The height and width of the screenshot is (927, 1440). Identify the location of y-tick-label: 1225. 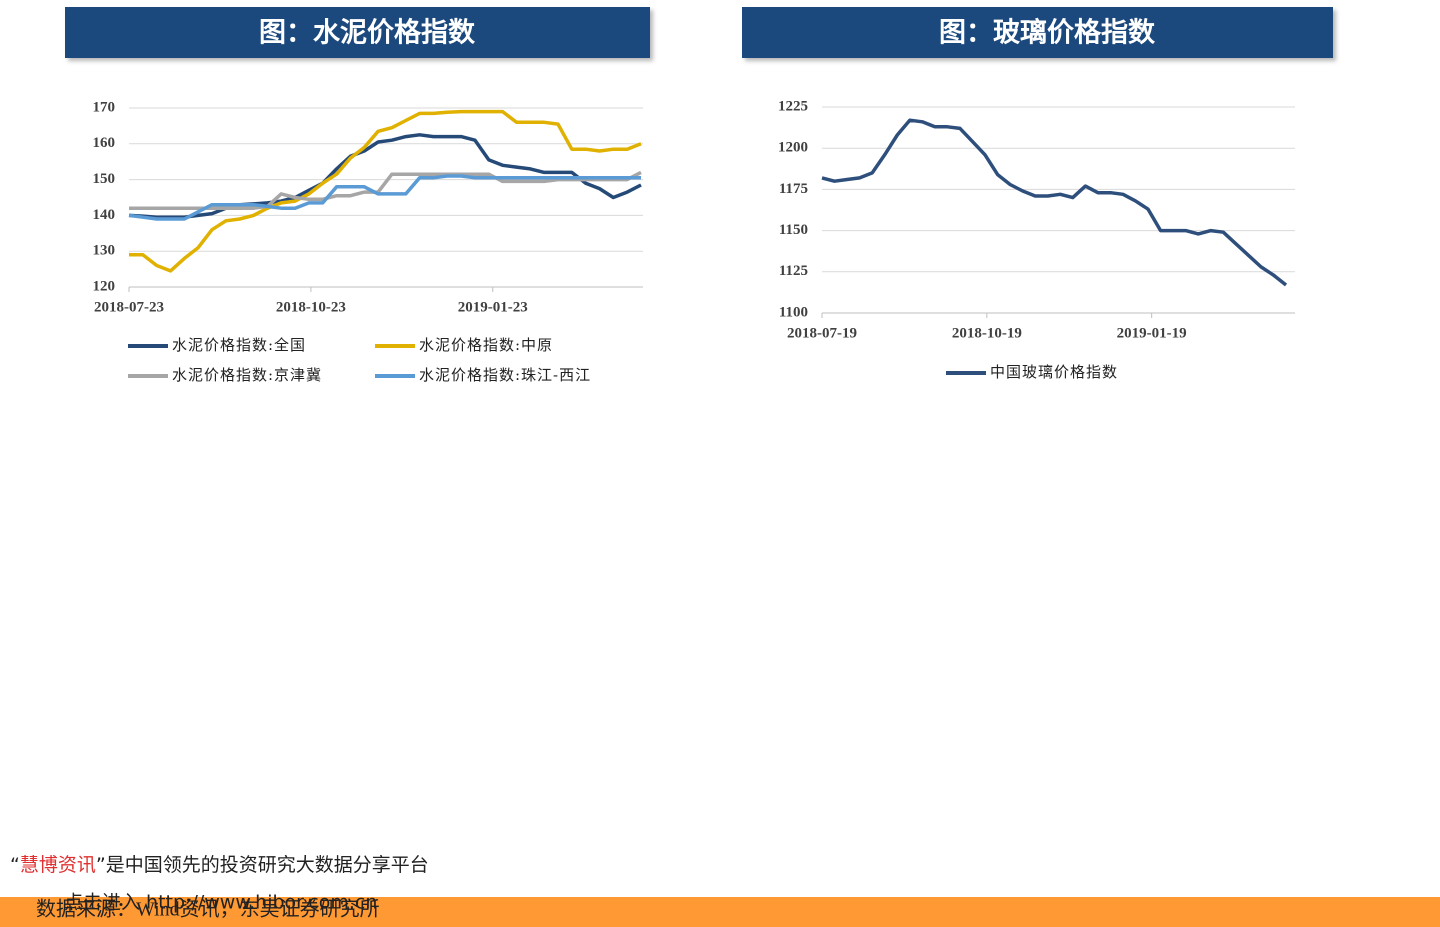
(793, 106).